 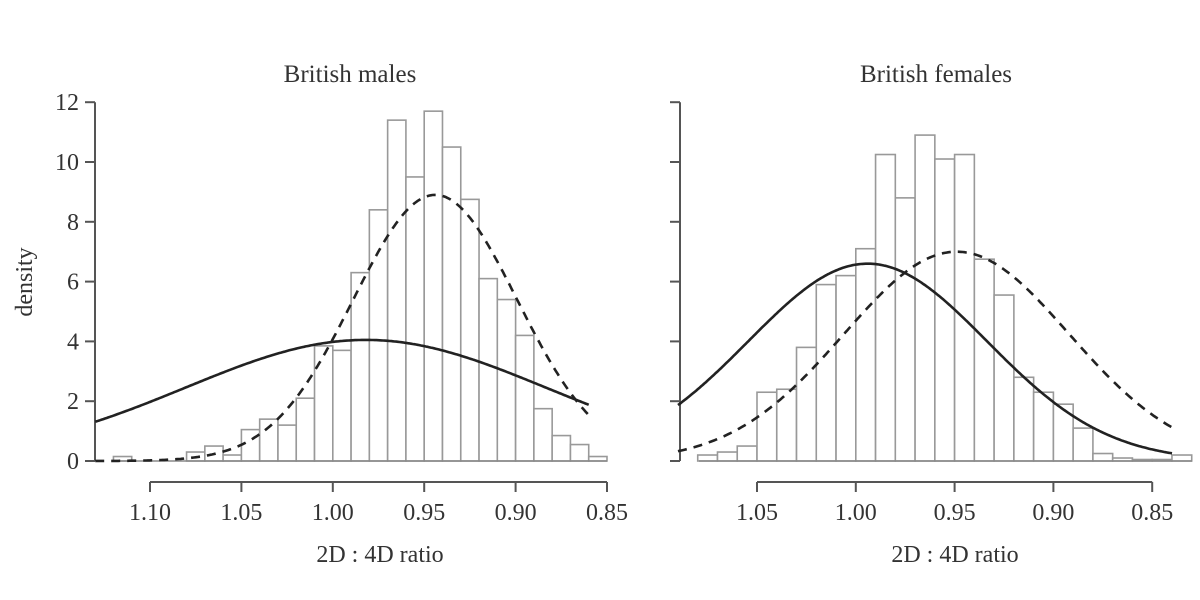 I want to click on y-tick-label: 6, so click(x=73, y=283).